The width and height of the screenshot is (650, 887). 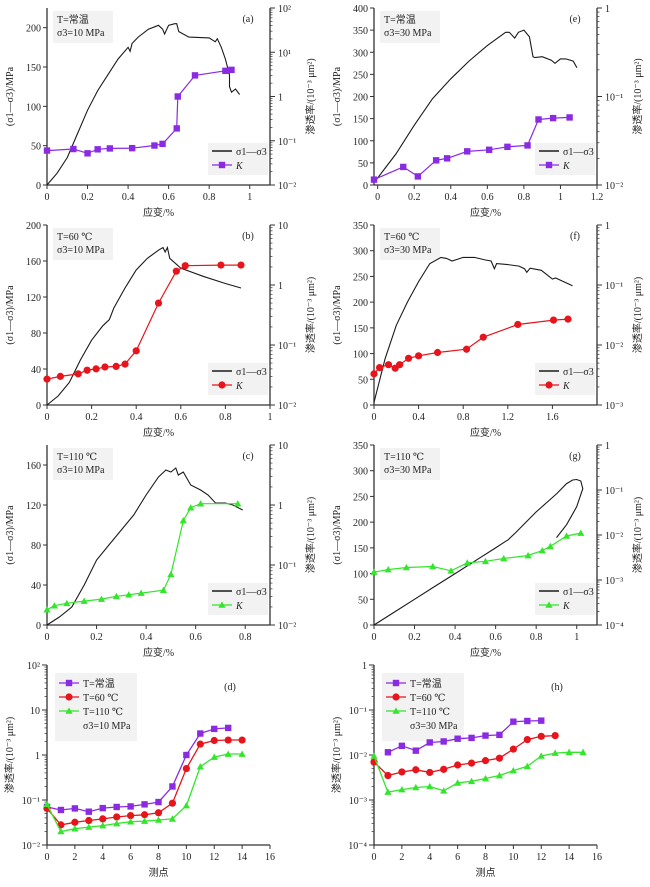 I want to click on x-tick-label: 0.2, so click(x=414, y=637).